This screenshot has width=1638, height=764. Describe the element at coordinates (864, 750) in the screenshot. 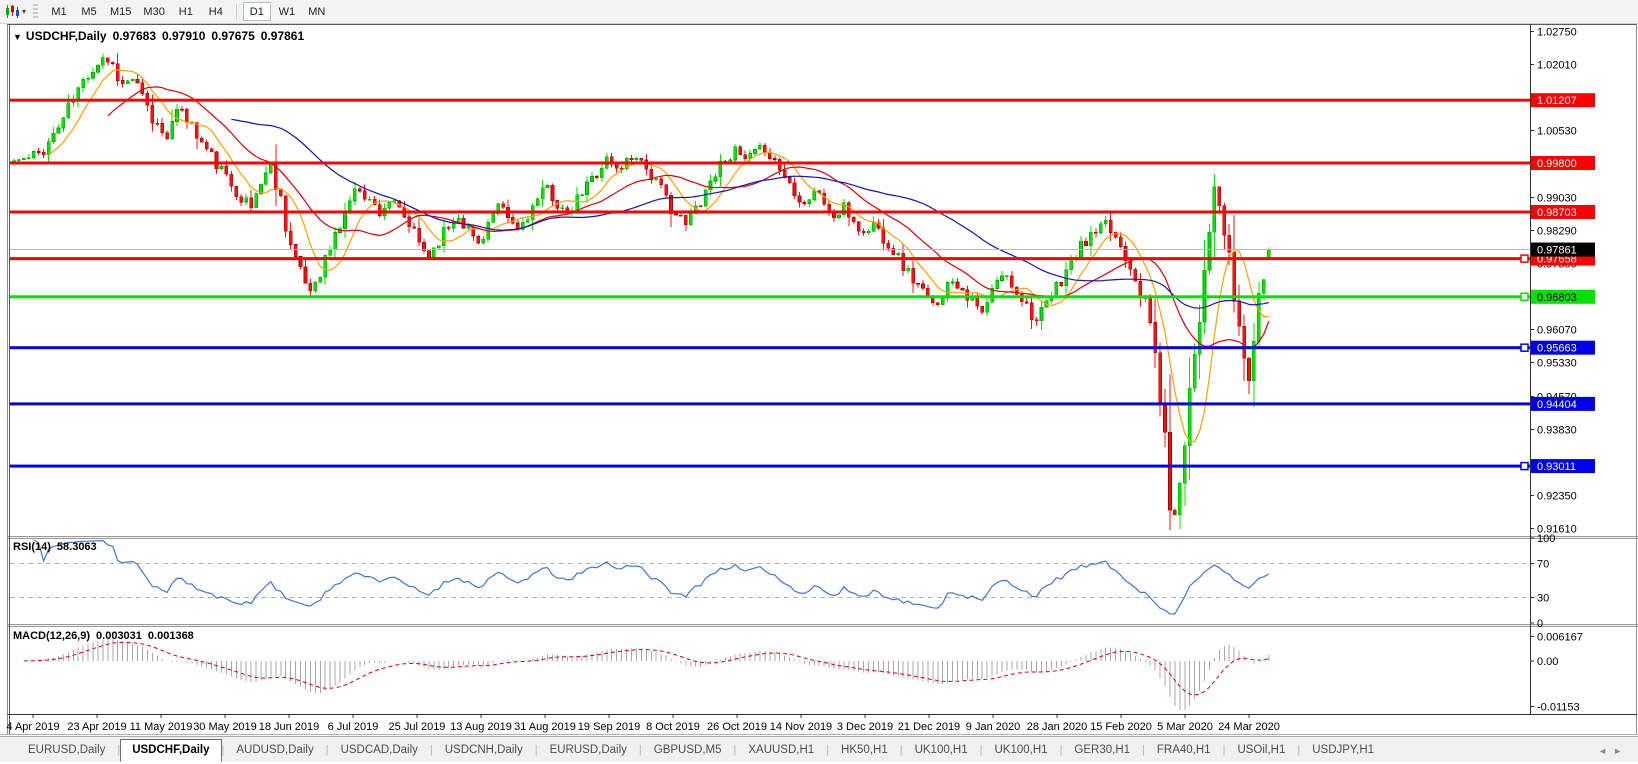

I see `chart-tab-HK50-H1: HK50,H1` at that location.